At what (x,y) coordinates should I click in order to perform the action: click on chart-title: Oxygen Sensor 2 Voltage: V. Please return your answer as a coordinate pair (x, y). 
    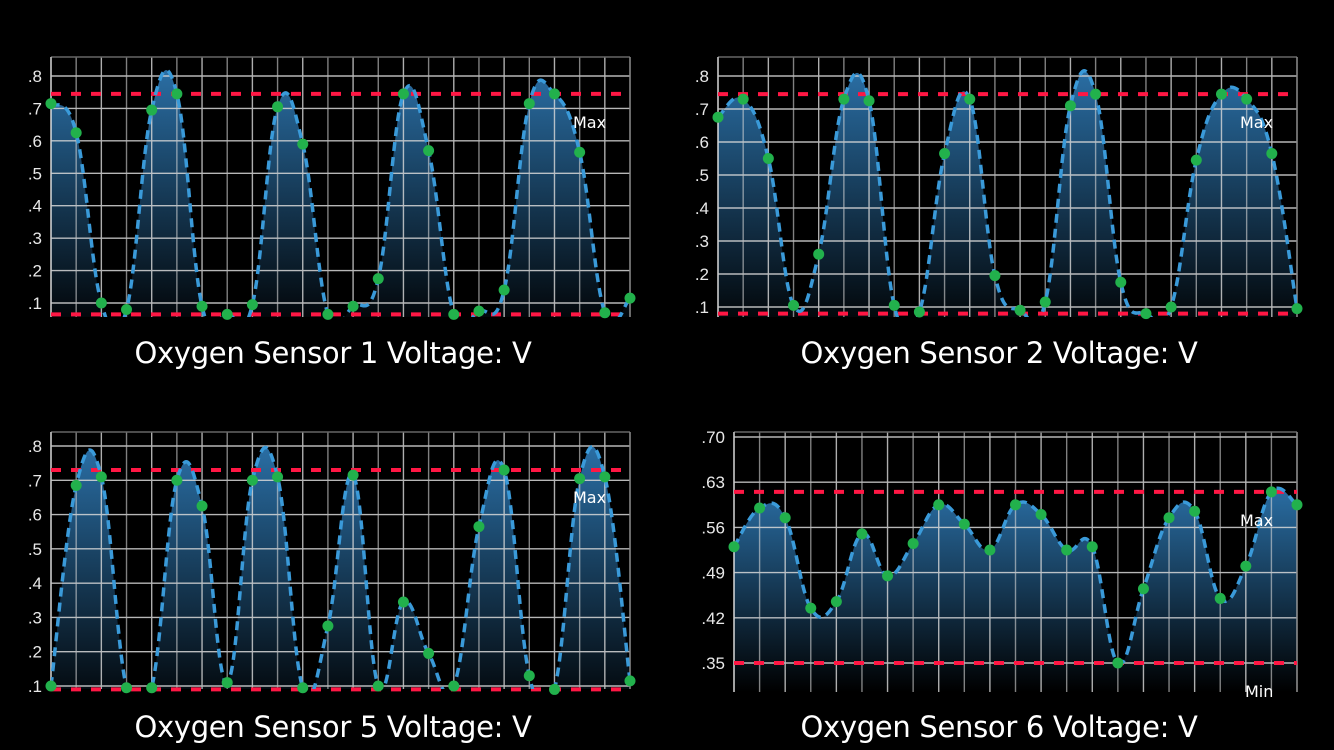
    Looking at the image, I should click on (999, 353).